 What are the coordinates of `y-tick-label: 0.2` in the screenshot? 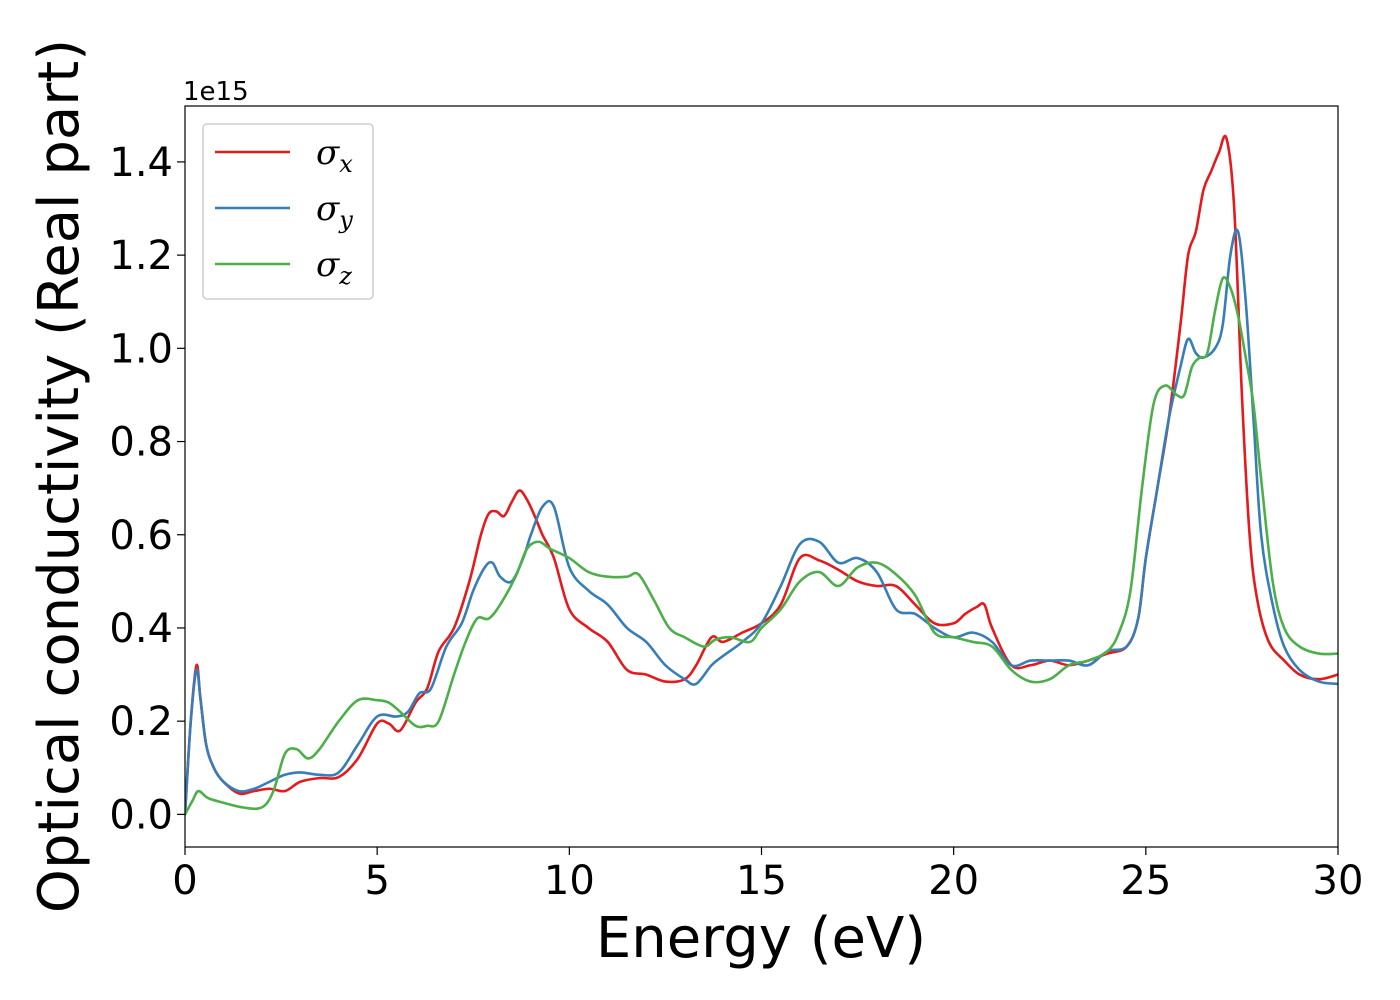 It's located at (141, 722).